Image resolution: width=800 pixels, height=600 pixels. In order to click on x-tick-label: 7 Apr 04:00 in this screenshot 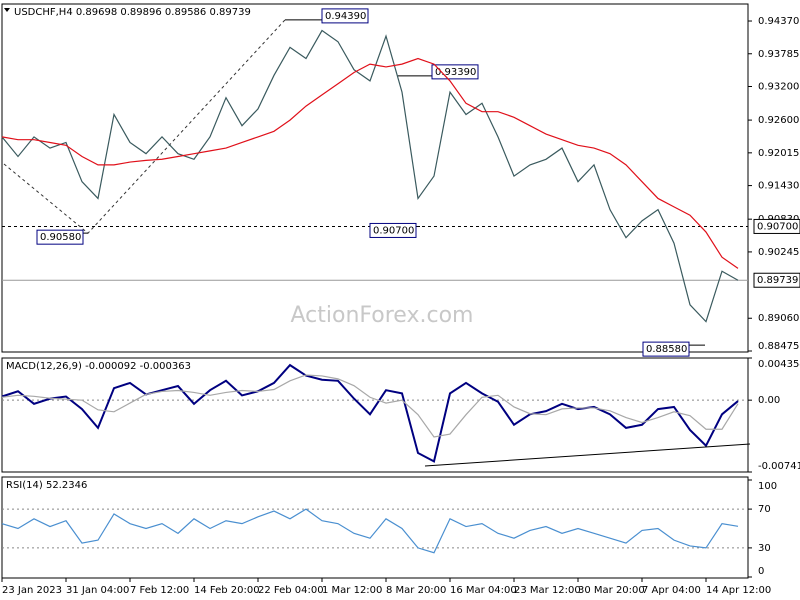, I will do `click(671, 590)`.